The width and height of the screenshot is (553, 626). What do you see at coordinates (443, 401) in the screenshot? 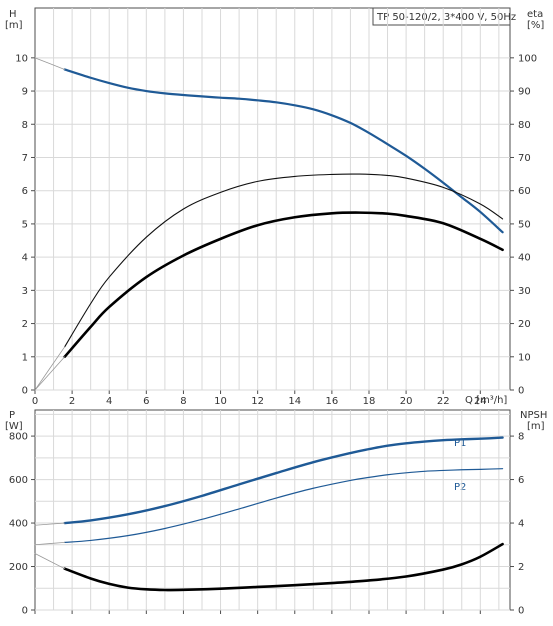
I see `x-tick-label: 22` at bounding box center [443, 401].